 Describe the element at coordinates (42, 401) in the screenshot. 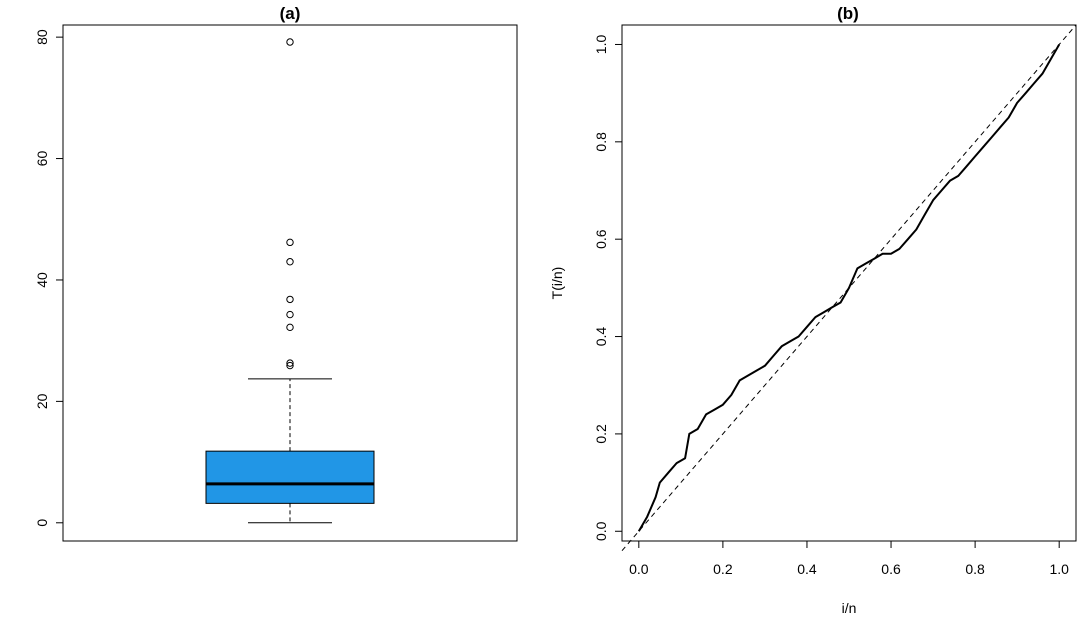

I see `panel-a-y-tick-label: 20` at that location.